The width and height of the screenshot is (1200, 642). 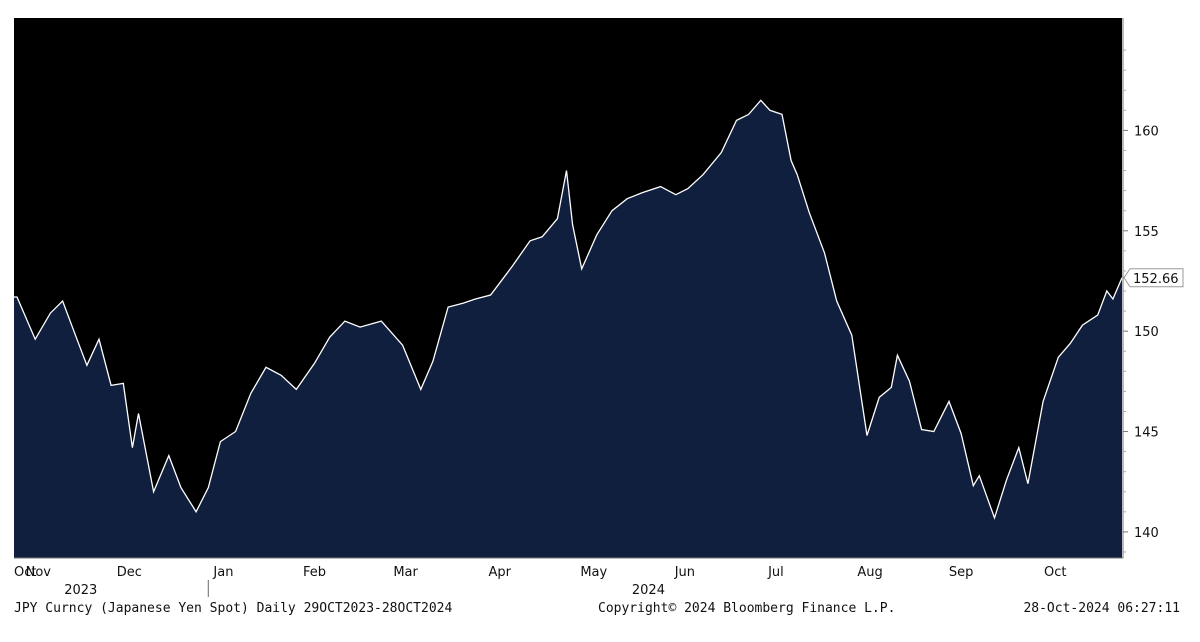 I want to click on last-value-label: 152.66, so click(x=1156, y=279).